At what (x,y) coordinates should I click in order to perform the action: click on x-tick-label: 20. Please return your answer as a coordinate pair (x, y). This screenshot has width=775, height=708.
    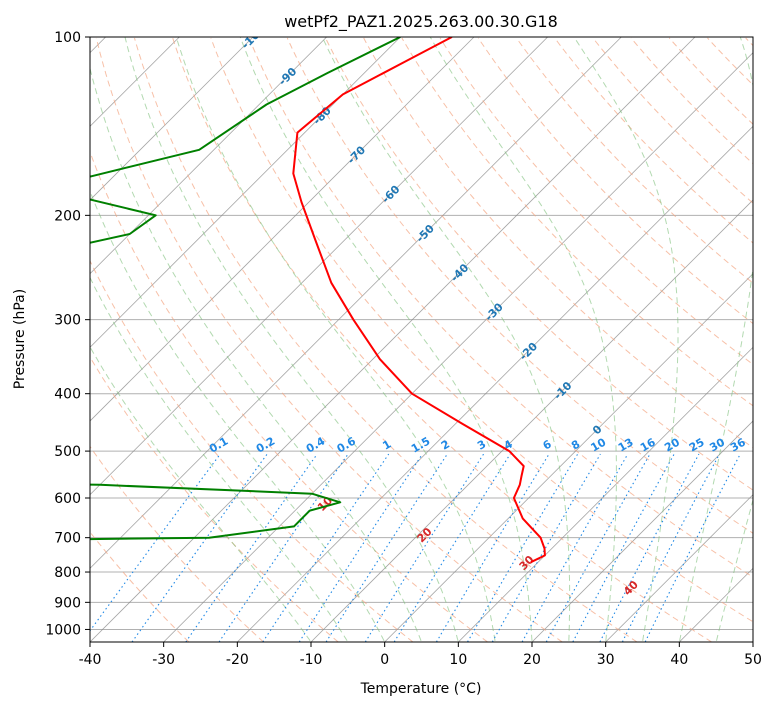
    Looking at the image, I should click on (532, 660).